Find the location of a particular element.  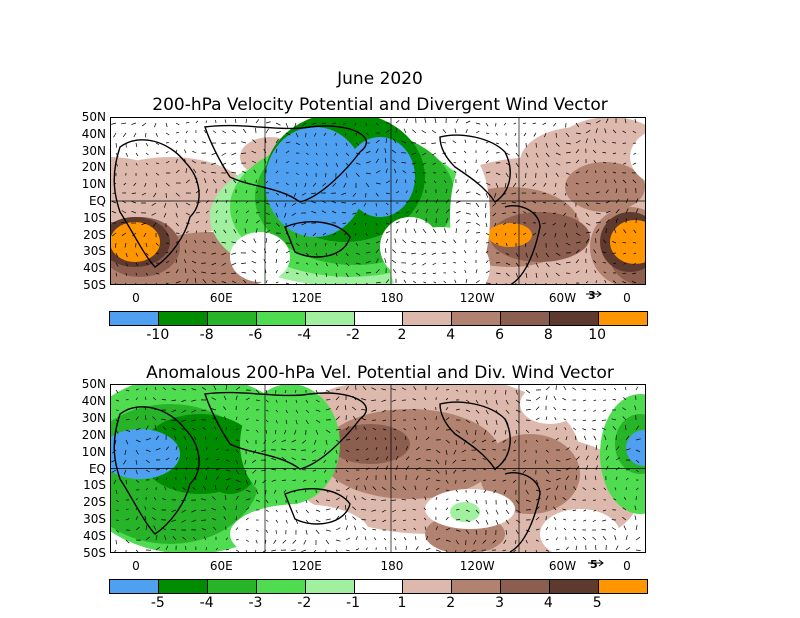

colorbar-label: 1 is located at coordinates (402, 603).